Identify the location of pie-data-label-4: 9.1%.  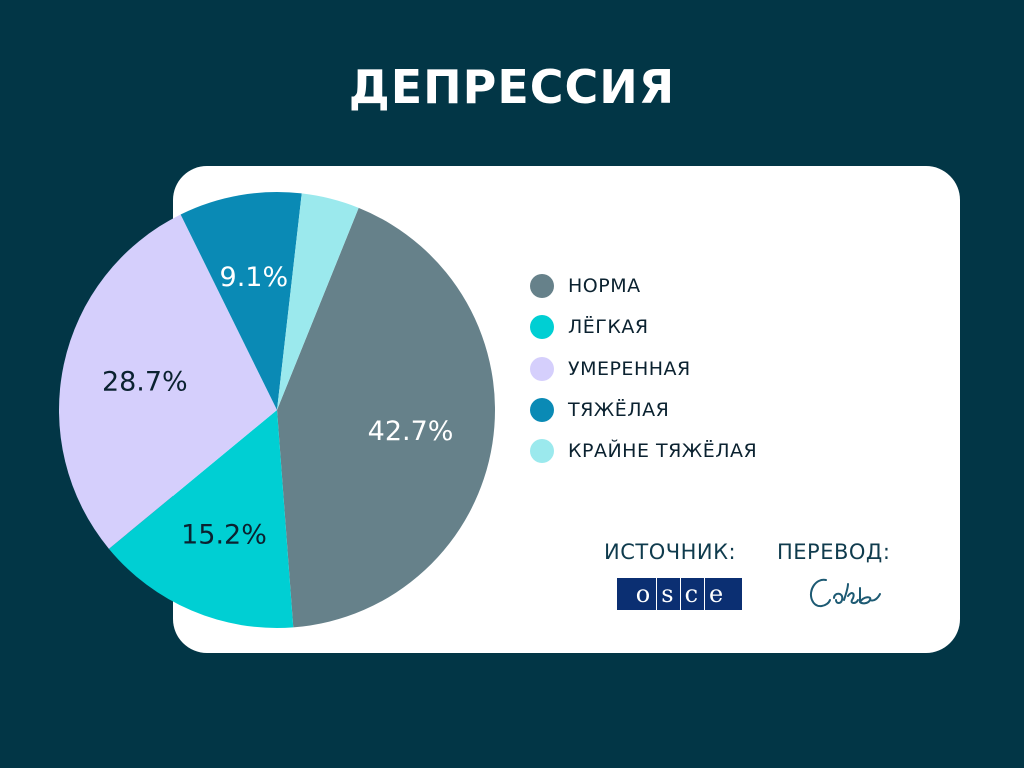
(254, 277).